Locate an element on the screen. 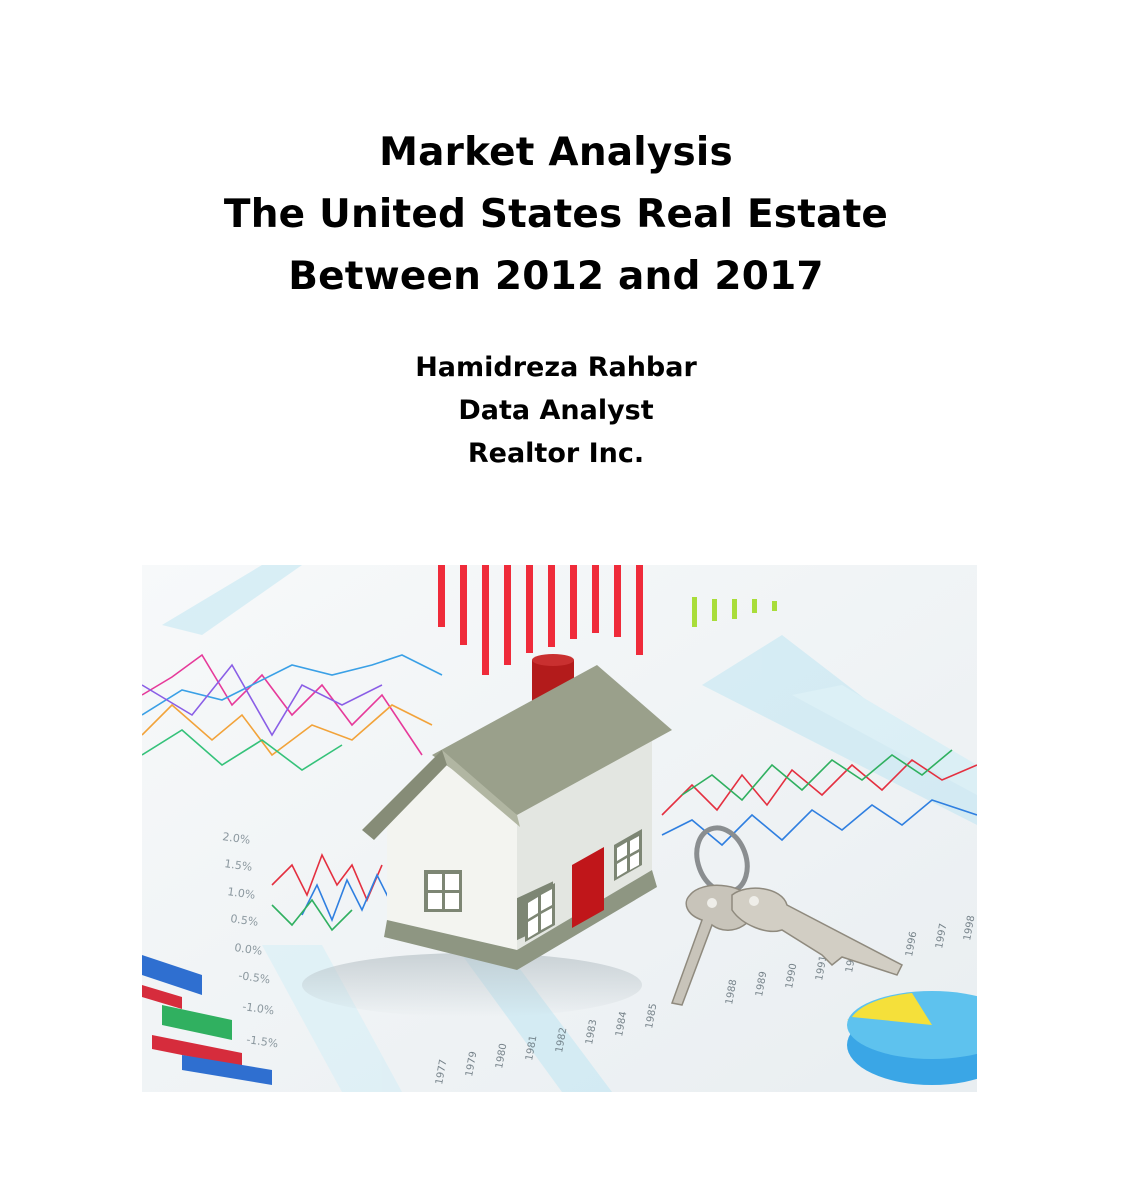 The image size is (1136, 1204). line-chart-left is located at coordinates (292, 712).